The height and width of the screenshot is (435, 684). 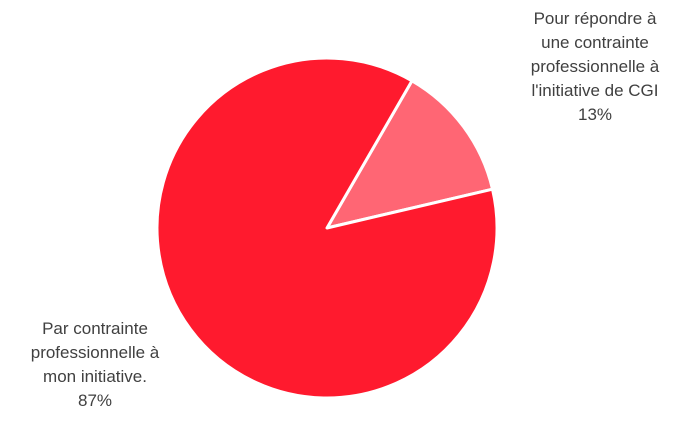 I want to click on slice-percent-label: 13%, so click(x=595, y=114).